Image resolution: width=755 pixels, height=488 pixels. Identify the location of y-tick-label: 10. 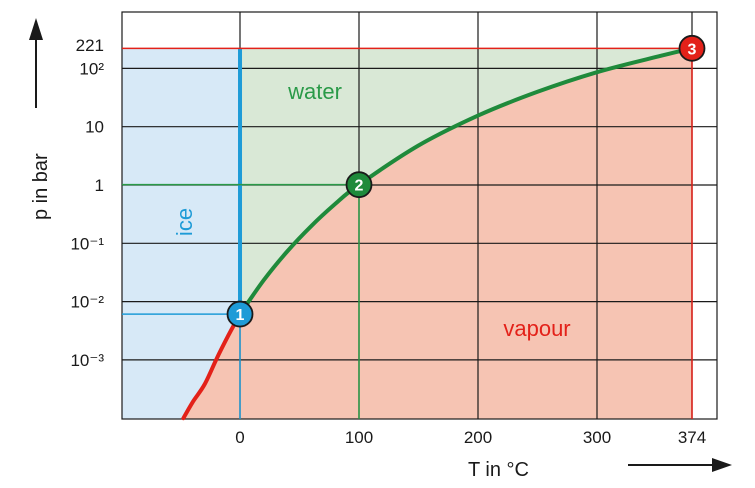
(94, 127).